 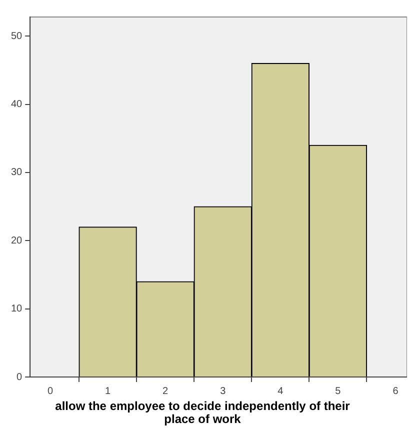 I want to click on y-tick-label: 0, so click(x=19, y=377).